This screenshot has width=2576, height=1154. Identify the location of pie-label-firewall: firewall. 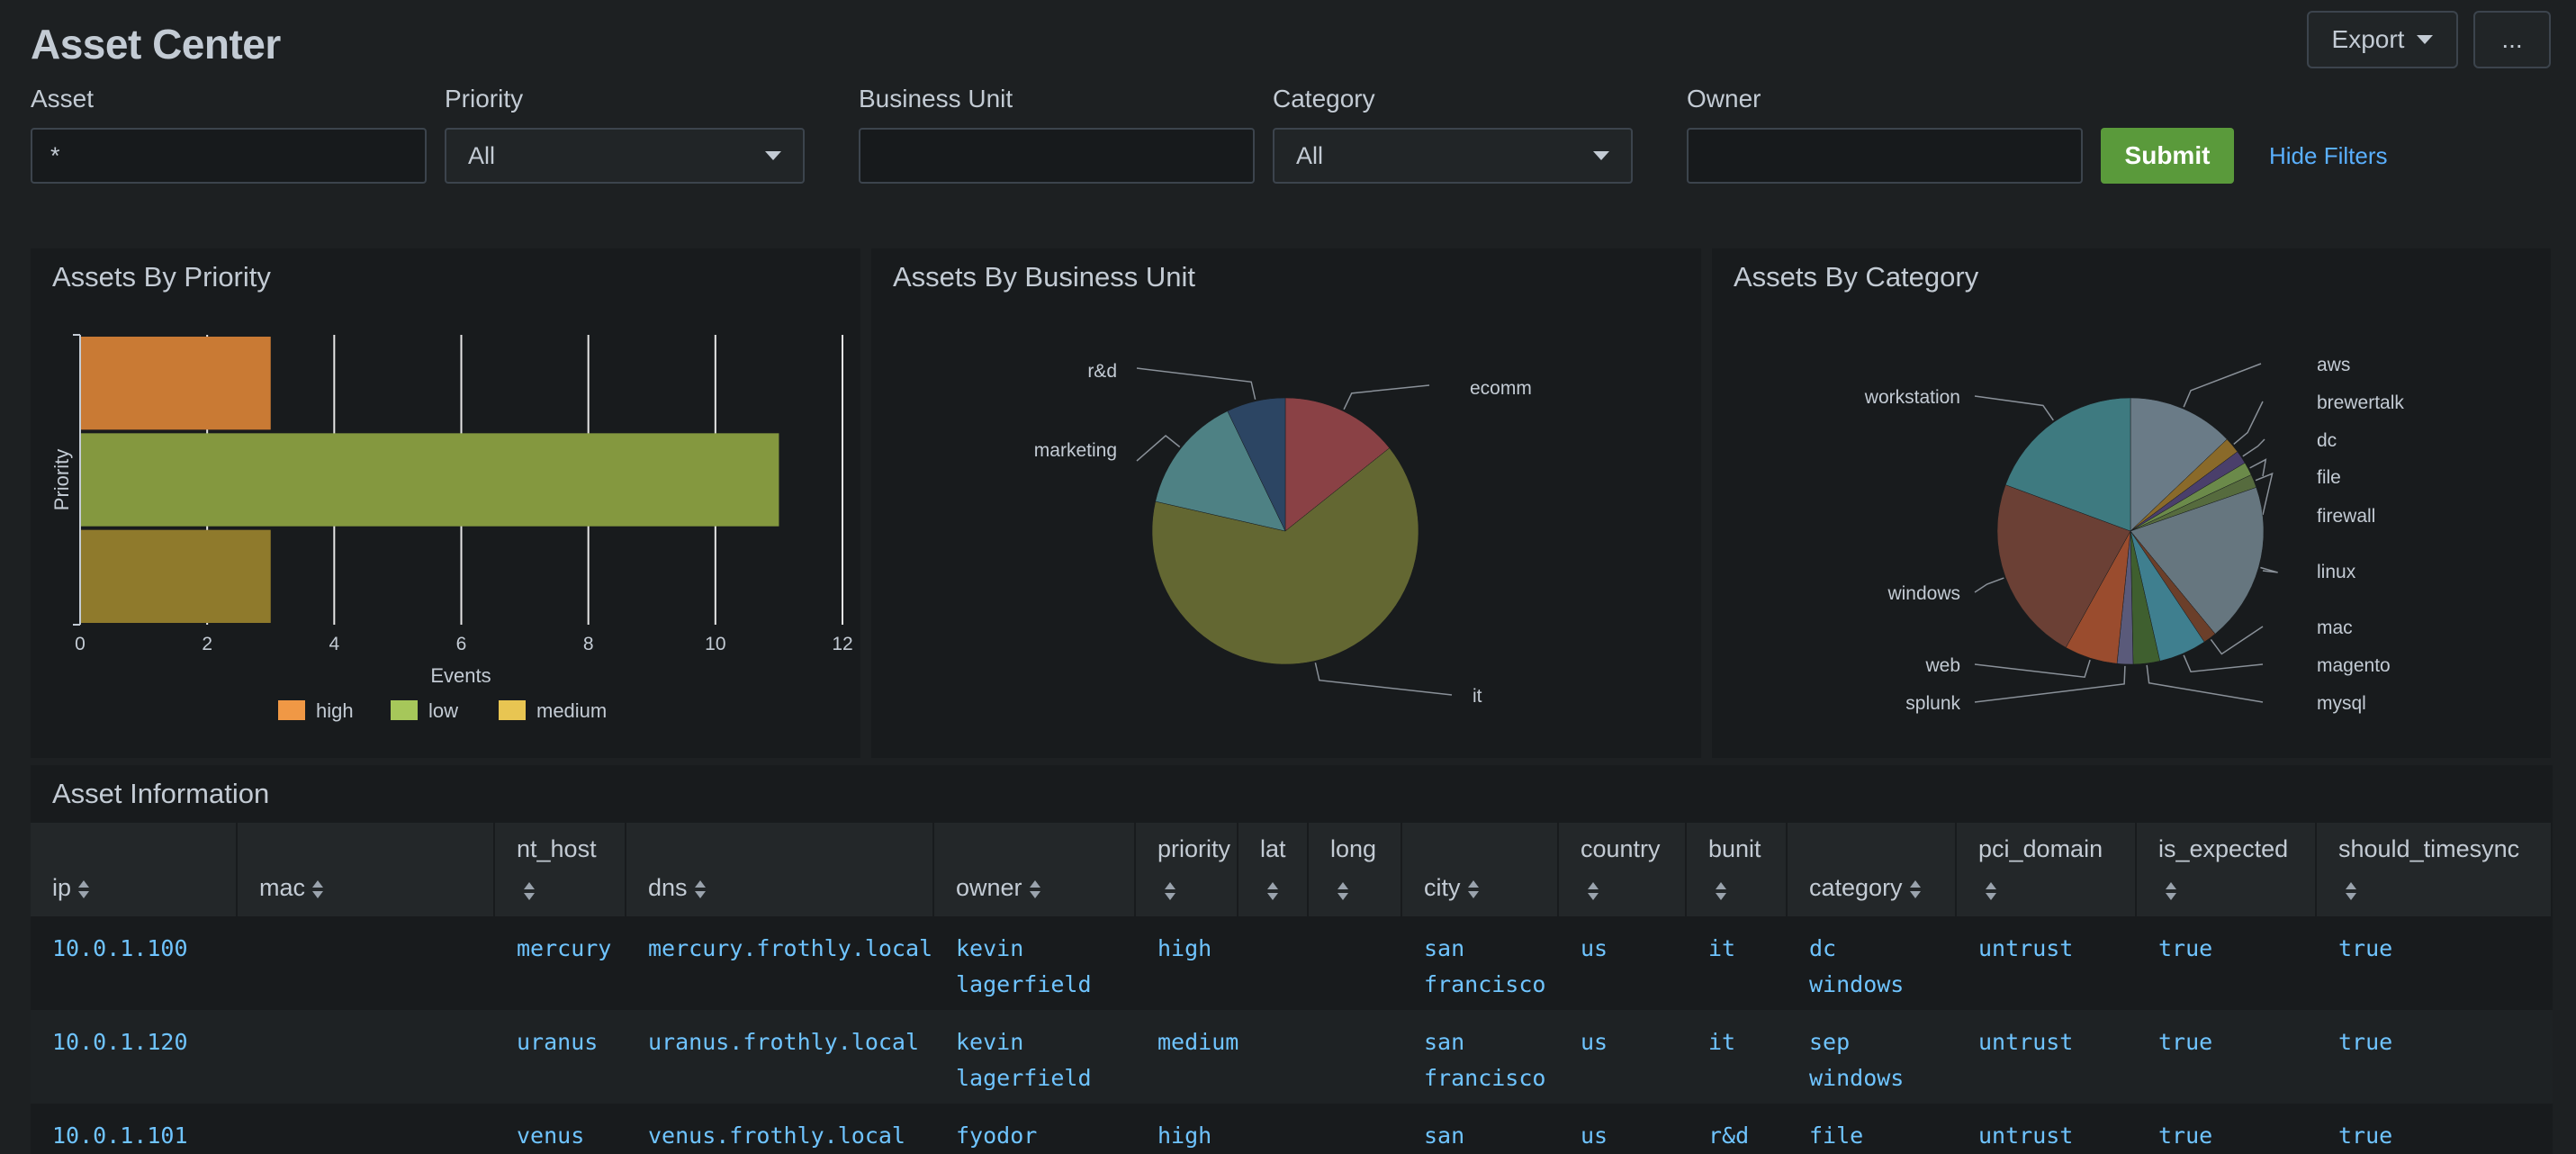
(2346, 516).